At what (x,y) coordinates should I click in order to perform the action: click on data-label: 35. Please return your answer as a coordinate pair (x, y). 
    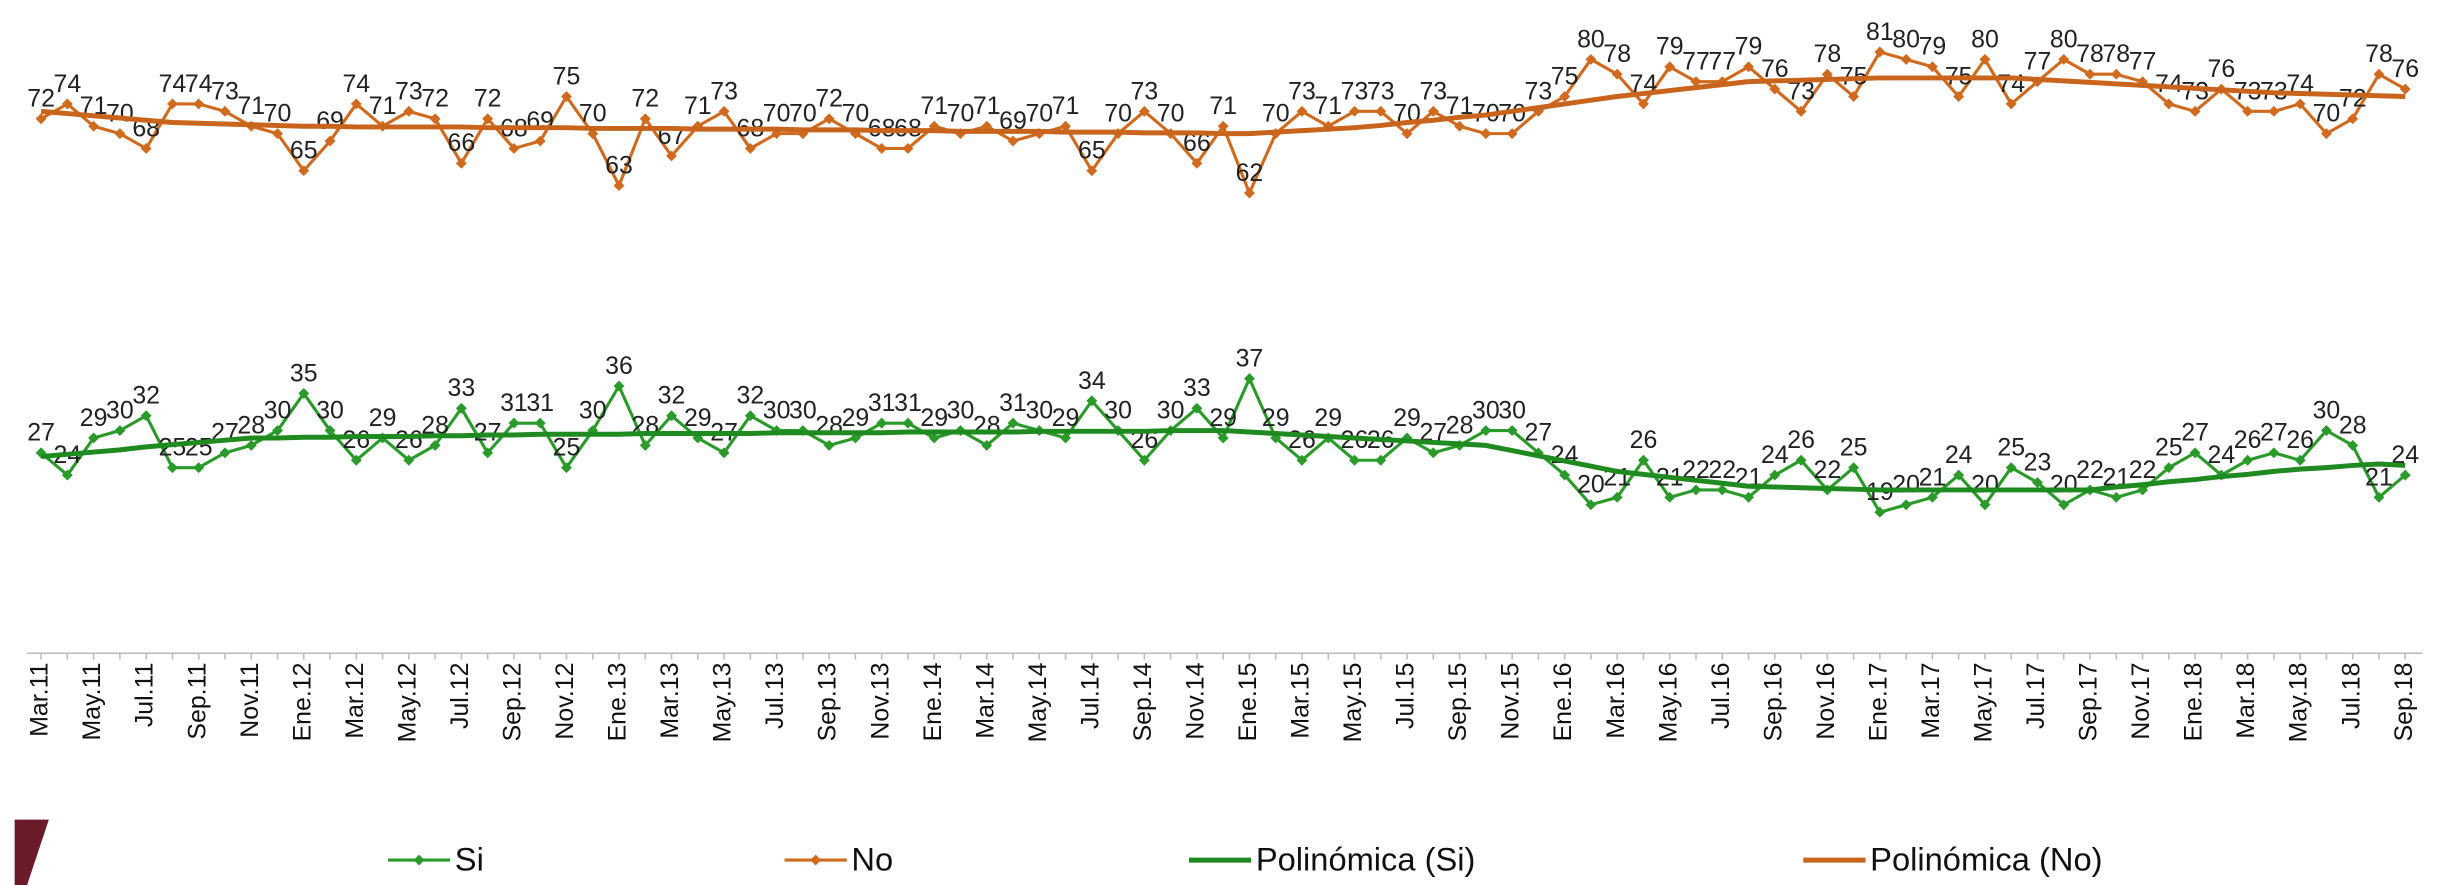
    Looking at the image, I should click on (304, 373).